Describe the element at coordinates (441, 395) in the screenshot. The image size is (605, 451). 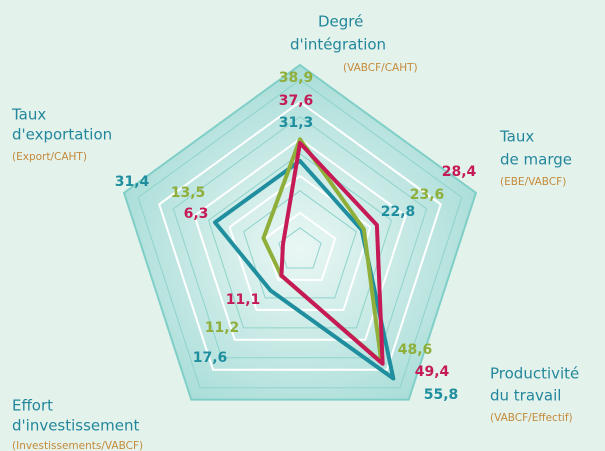
I see `value-label: 55,8` at that location.